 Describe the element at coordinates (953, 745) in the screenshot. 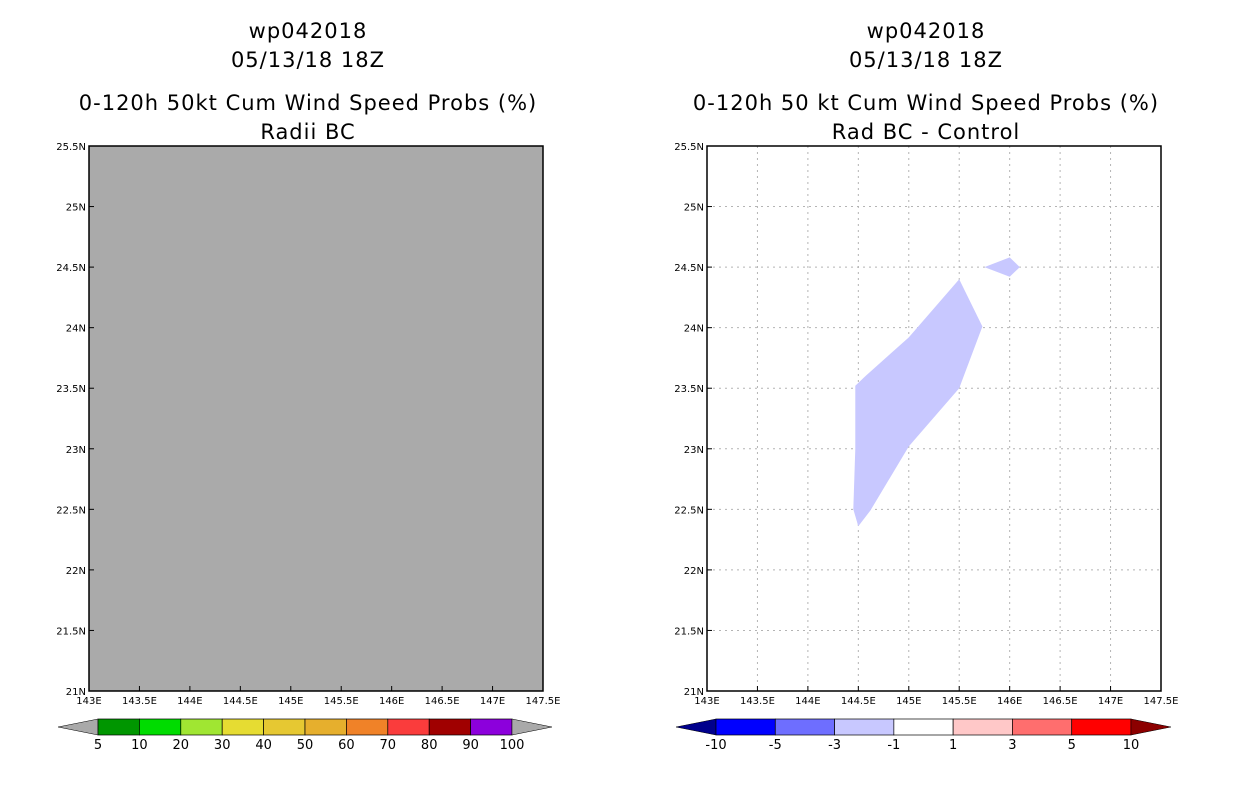

I see `colorbar-label: 1` at that location.